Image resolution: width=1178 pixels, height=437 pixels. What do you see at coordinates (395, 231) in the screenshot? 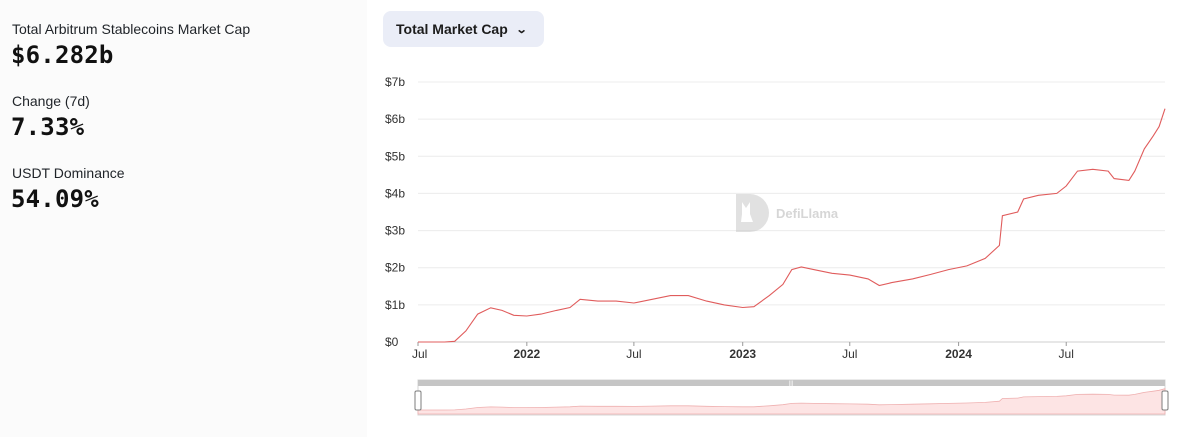
I see `y-tick-label: $3b` at bounding box center [395, 231].